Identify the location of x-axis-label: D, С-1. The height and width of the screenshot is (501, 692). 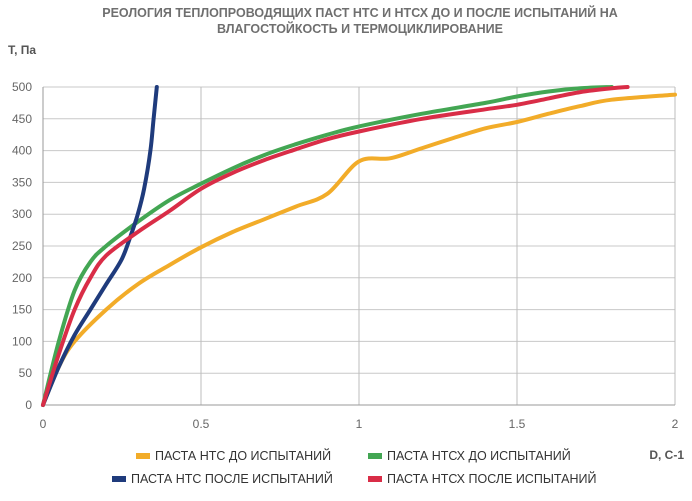
(666, 455).